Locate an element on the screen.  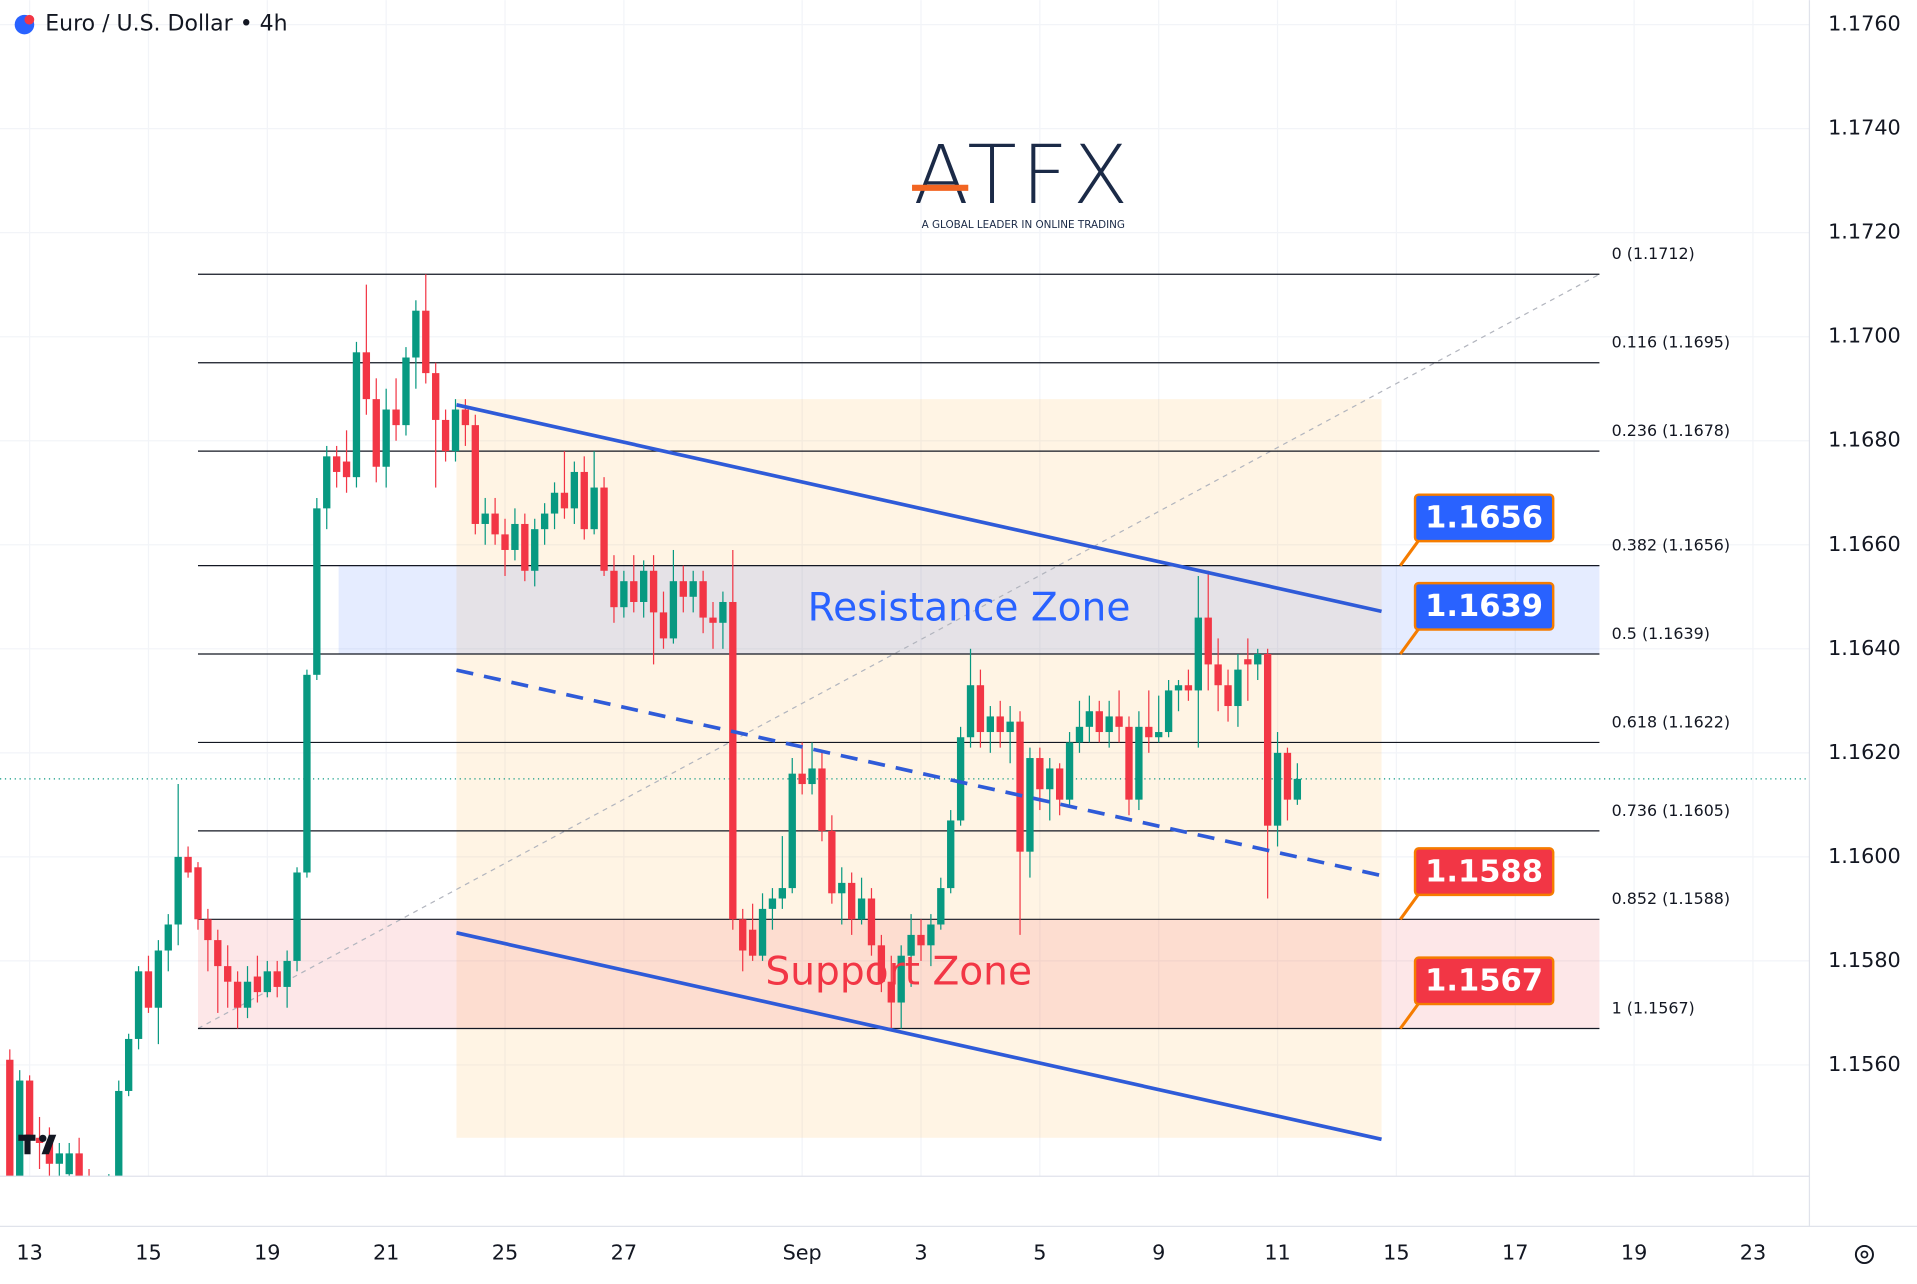
chart-title: Euro / U.S. Dollar • 4h is located at coordinates (166, 24).